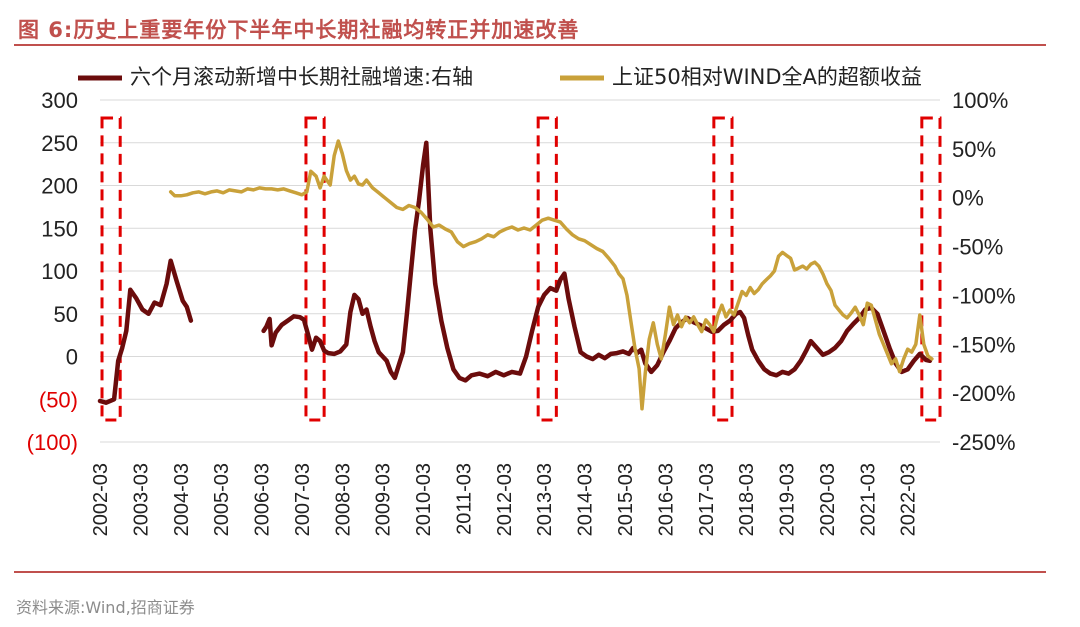 This screenshot has width=1080, height=627. What do you see at coordinates (424, 499) in the screenshot?
I see `x-axis-tick-label: 2010-03` at bounding box center [424, 499].